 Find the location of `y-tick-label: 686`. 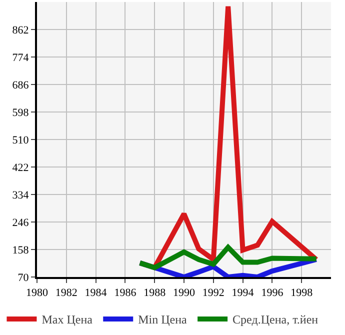

y-tick-label: 686 is located at coordinates (21, 85).